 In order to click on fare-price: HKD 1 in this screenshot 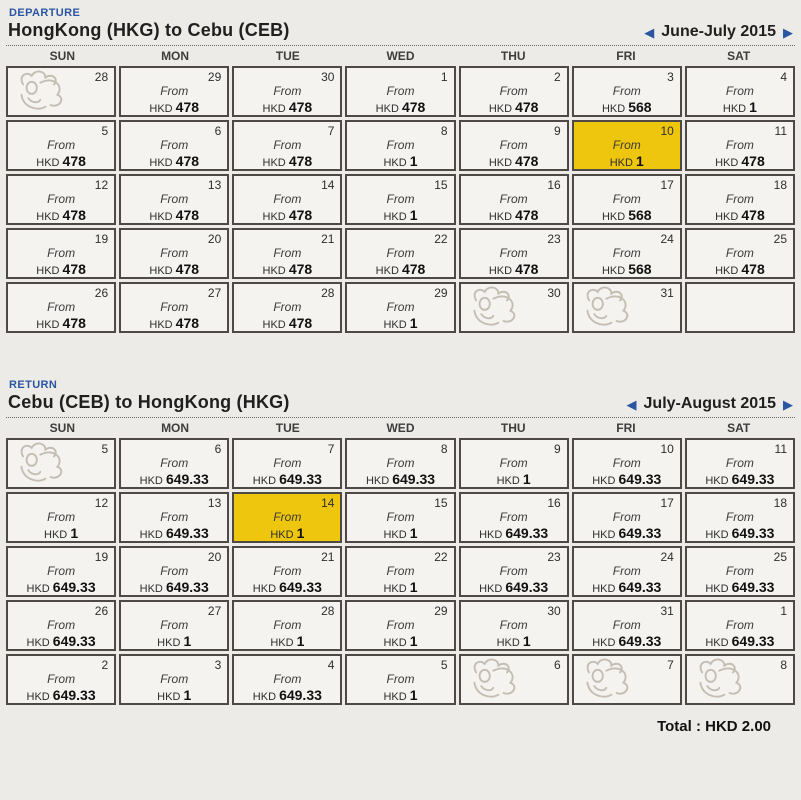, I will do `click(514, 641)`.